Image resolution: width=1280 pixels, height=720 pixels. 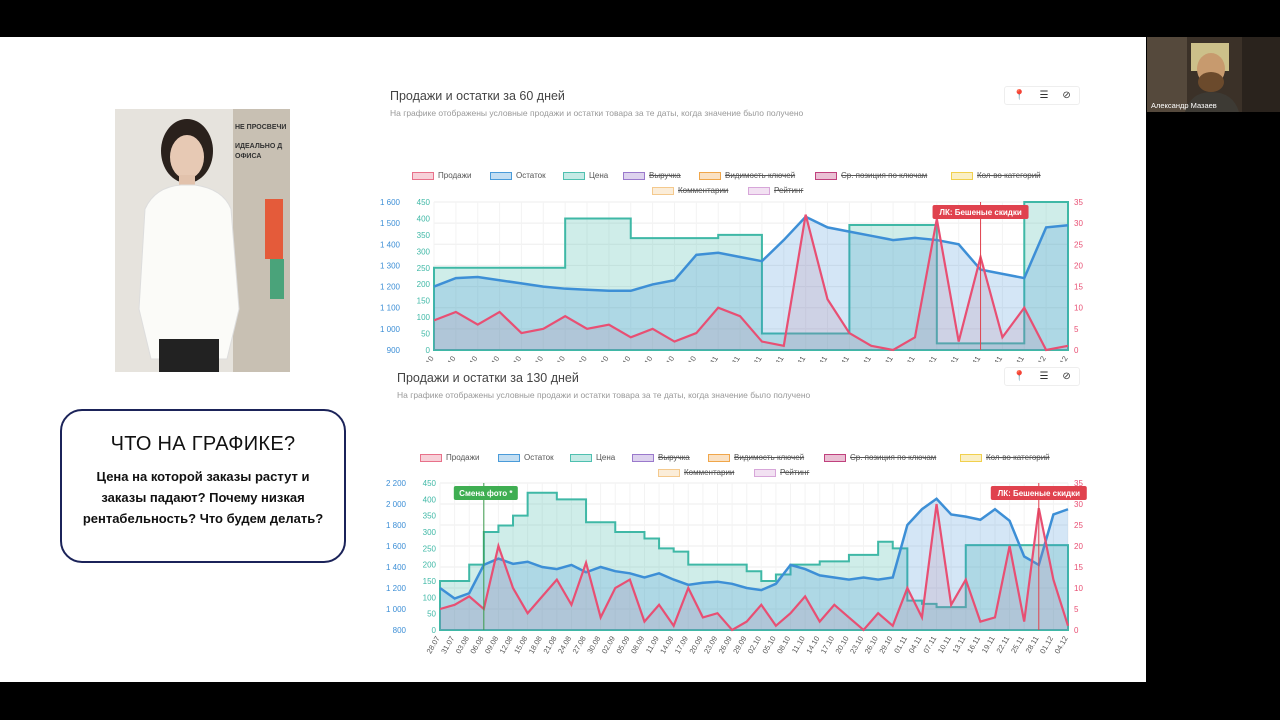 What do you see at coordinates (1184, 105) in the screenshot?
I see `participant-name: Александр Мазаев` at bounding box center [1184, 105].